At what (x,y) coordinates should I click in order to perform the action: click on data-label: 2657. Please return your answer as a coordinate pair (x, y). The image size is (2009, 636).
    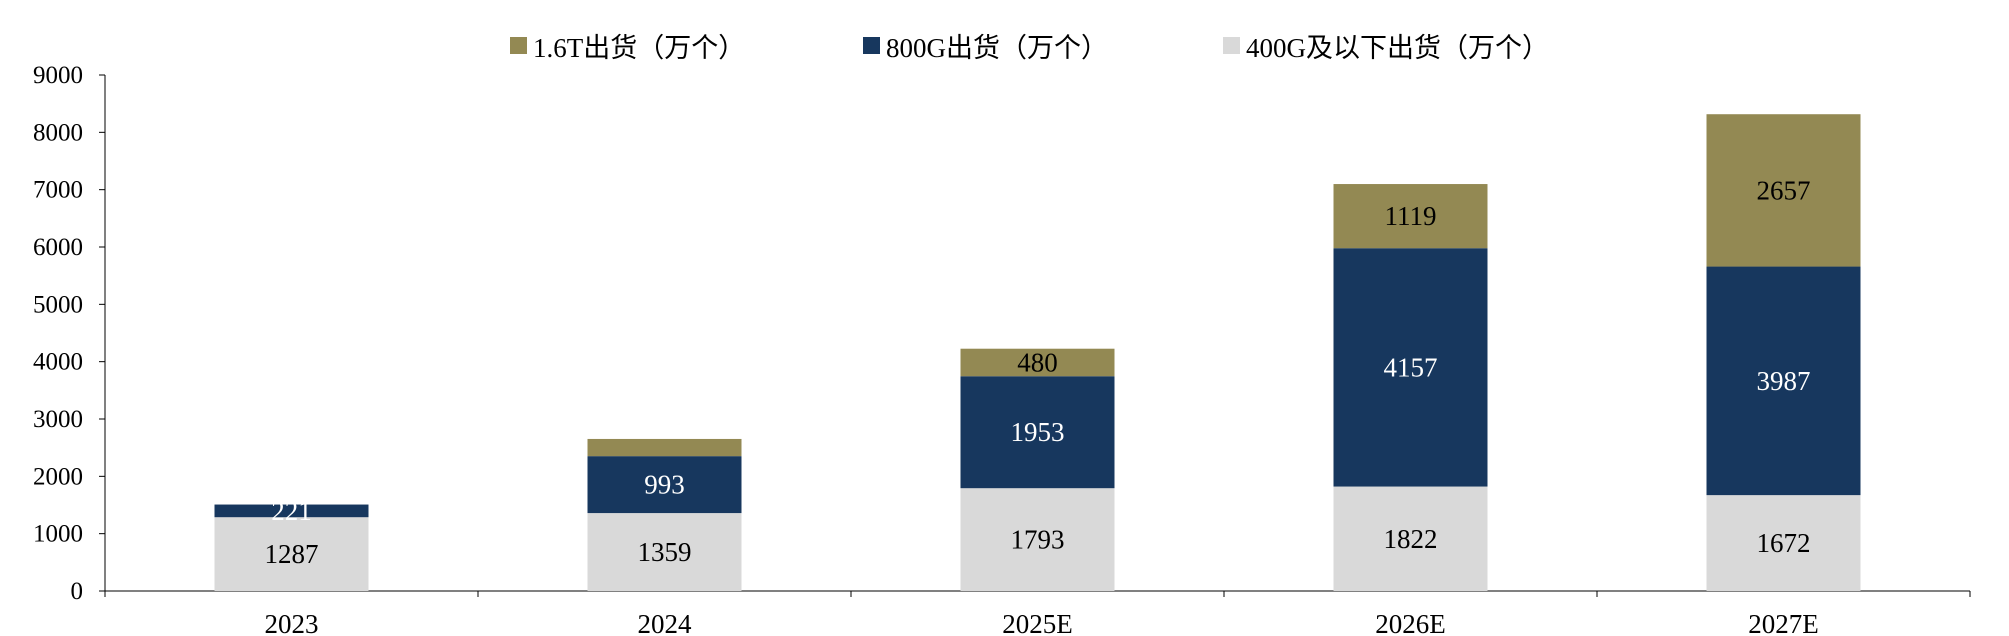
    Looking at the image, I should click on (1784, 190).